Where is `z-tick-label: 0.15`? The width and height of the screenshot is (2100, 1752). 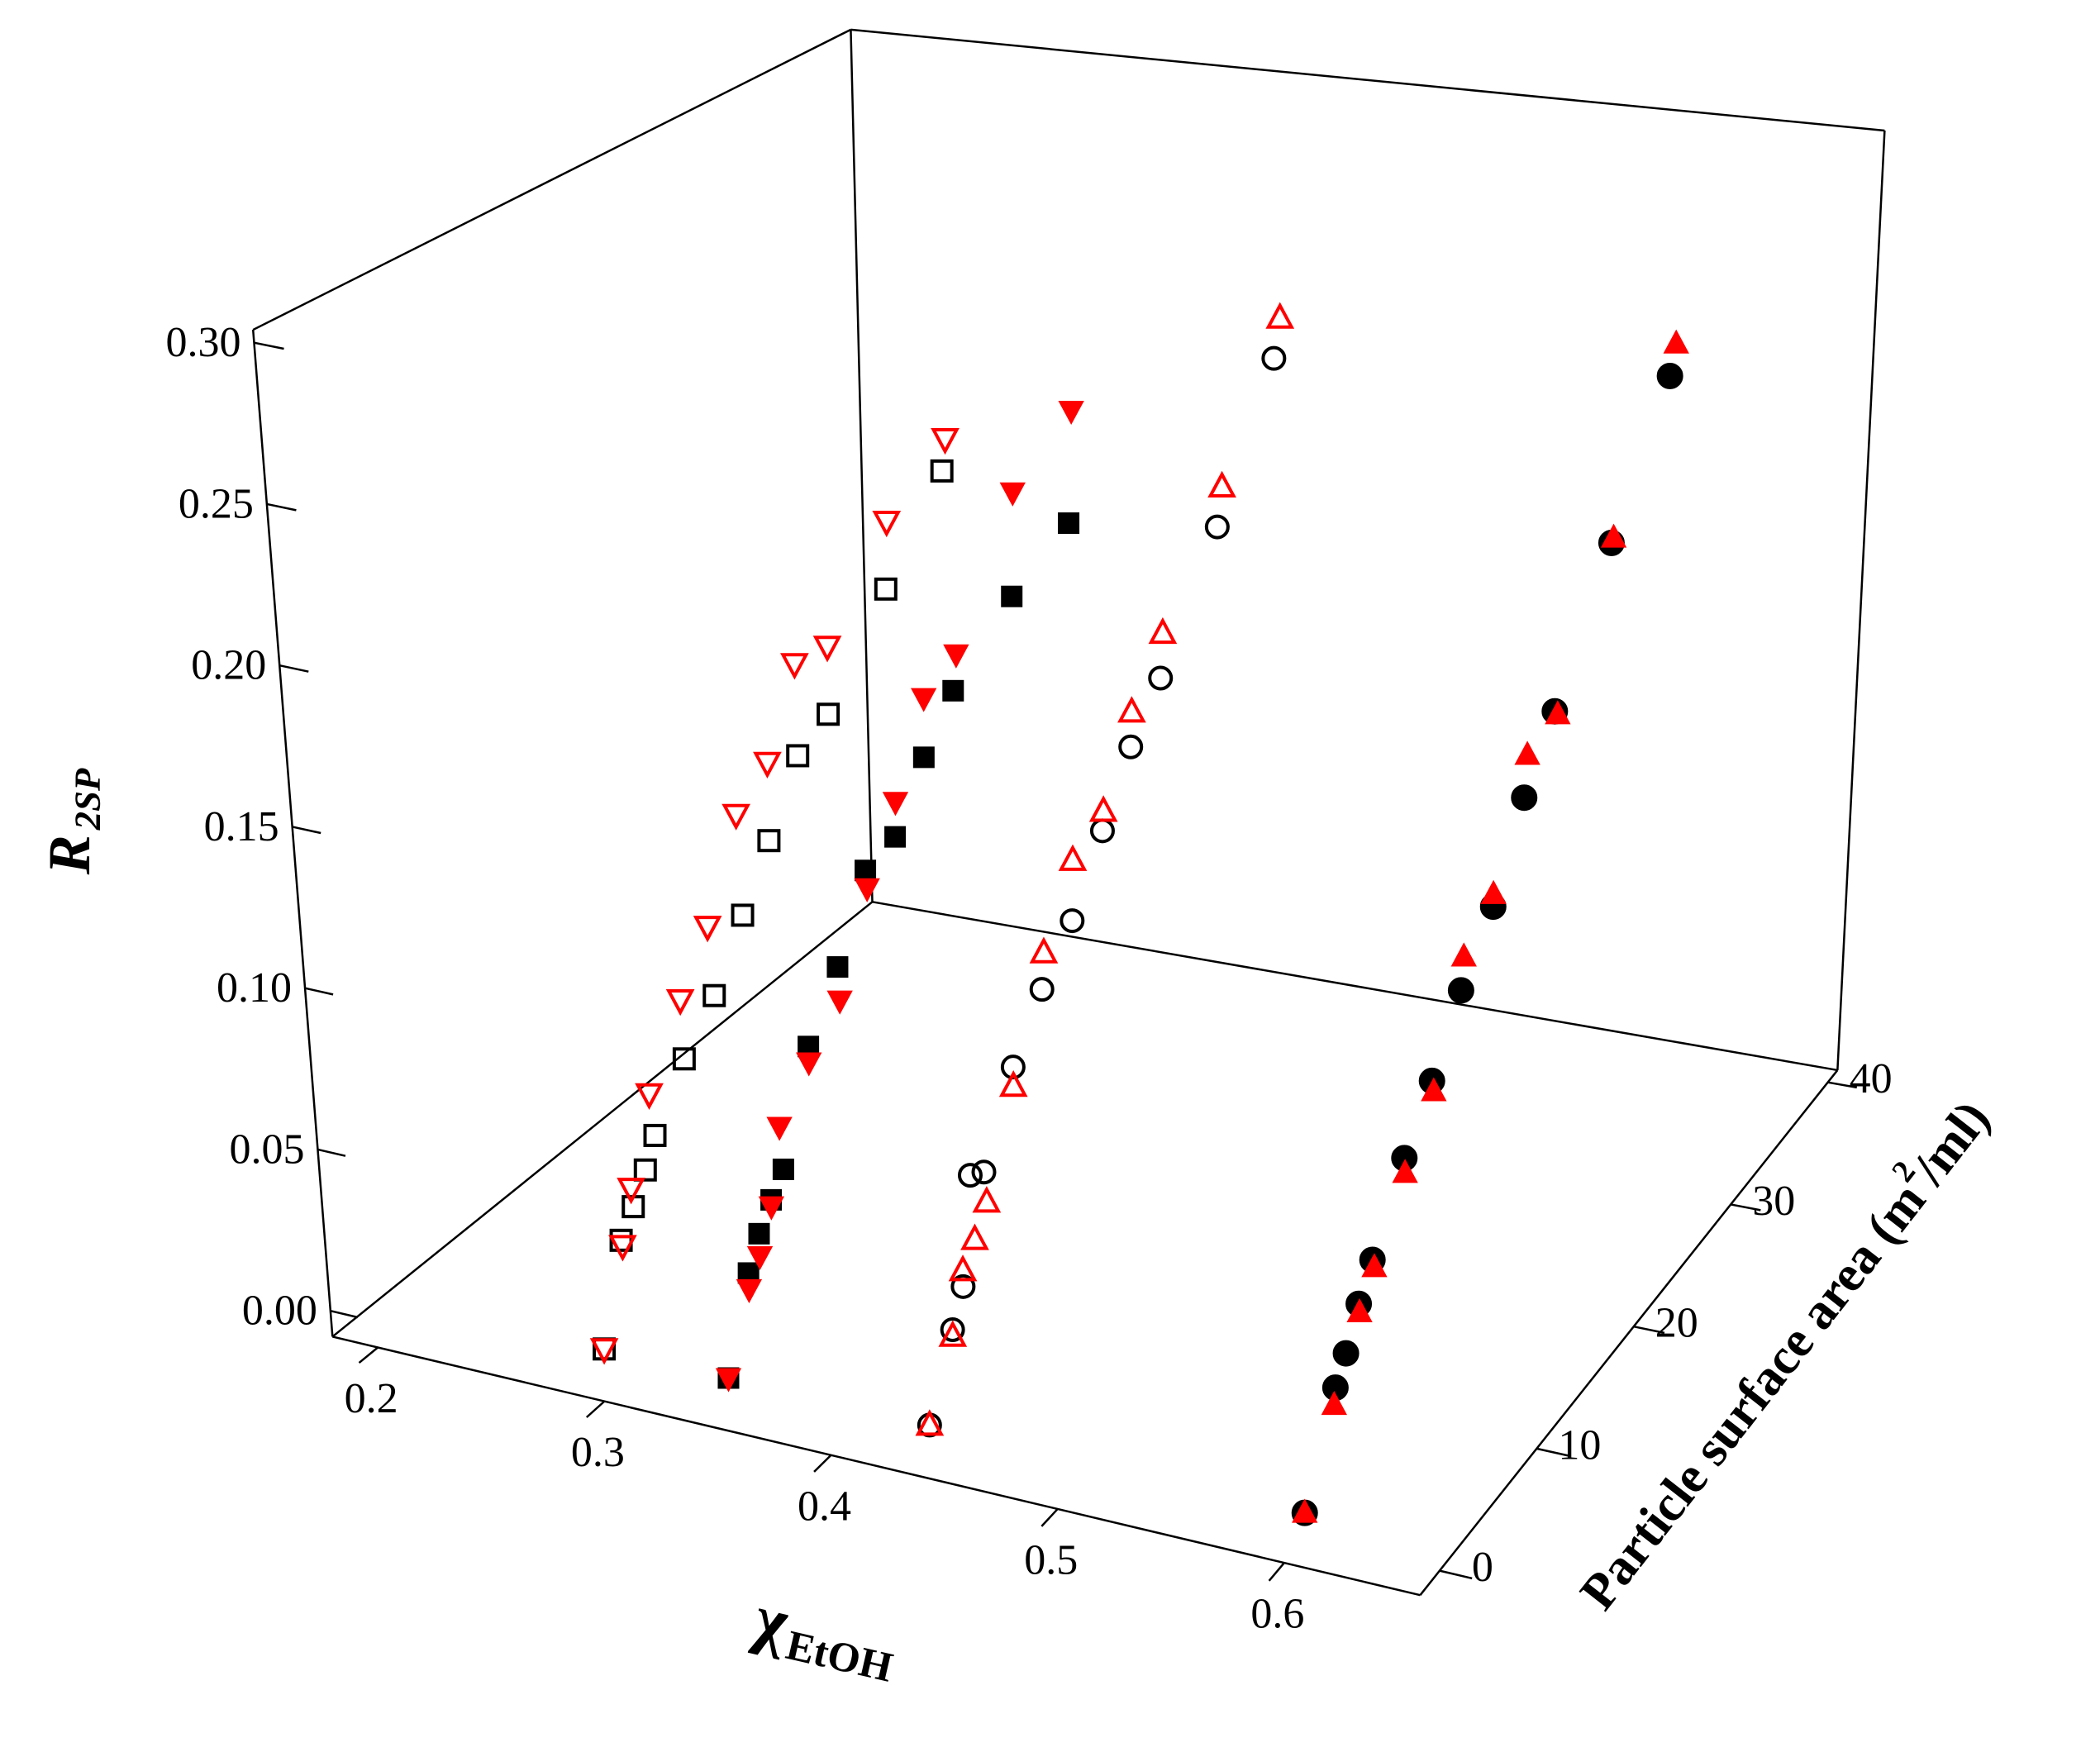
z-tick-label: 0.15 is located at coordinates (241, 827).